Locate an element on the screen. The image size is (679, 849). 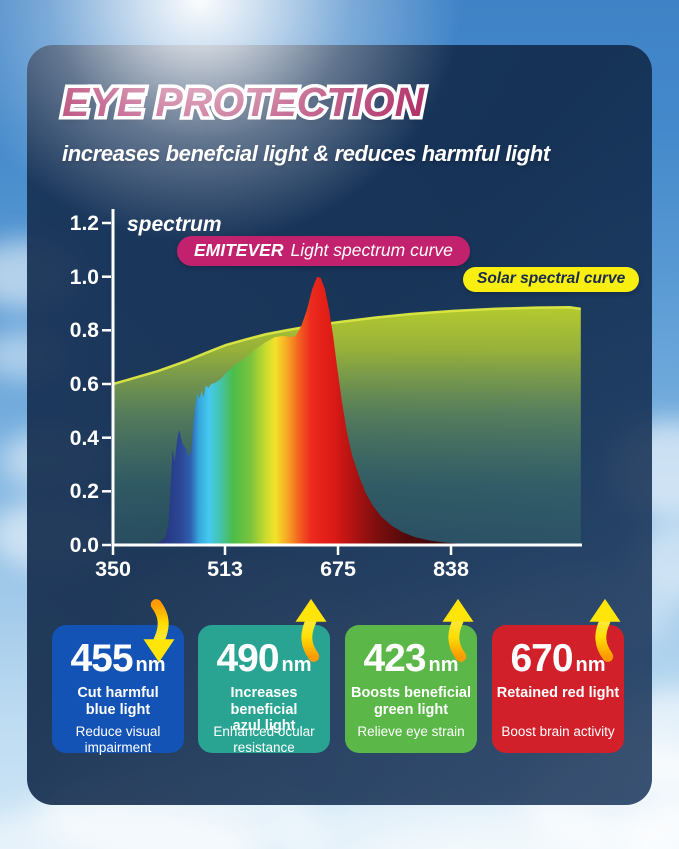
solar-spectral-curve-edge is located at coordinates (346, 346).